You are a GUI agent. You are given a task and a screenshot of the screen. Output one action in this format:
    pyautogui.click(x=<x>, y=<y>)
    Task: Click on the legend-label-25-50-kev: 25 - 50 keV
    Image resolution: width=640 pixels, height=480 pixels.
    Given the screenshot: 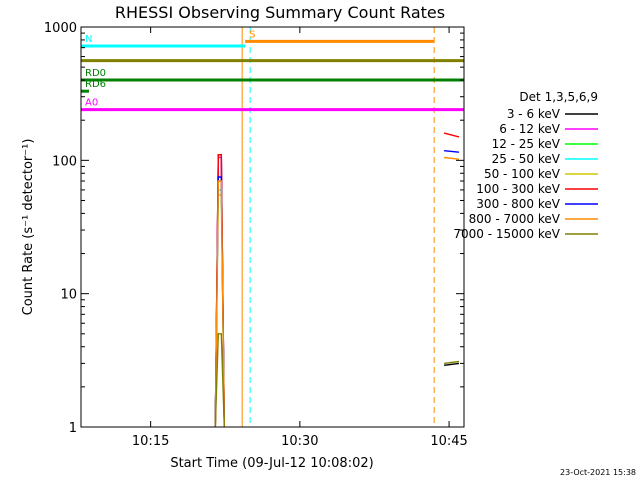 What is the action you would take?
    pyautogui.click(x=526, y=159)
    